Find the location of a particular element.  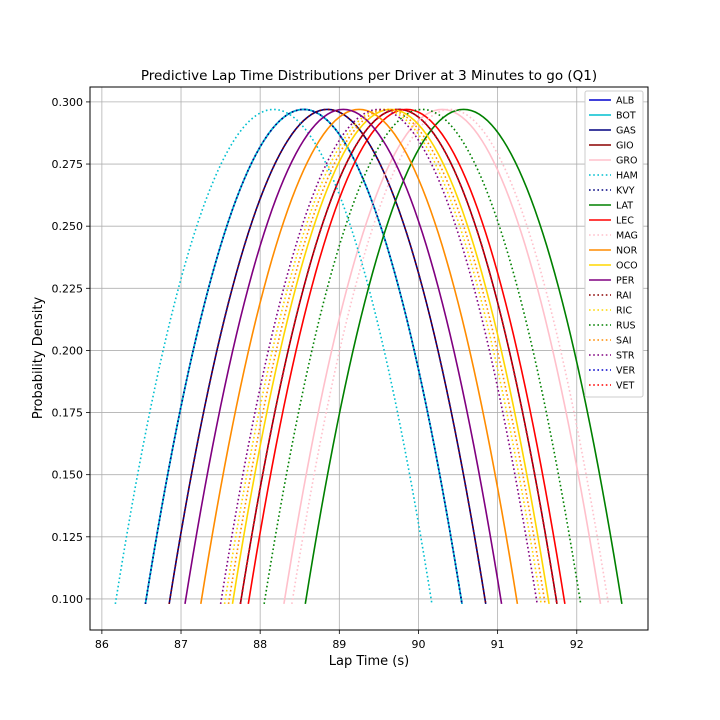

x-tick-label: 92 is located at coordinates (577, 644).